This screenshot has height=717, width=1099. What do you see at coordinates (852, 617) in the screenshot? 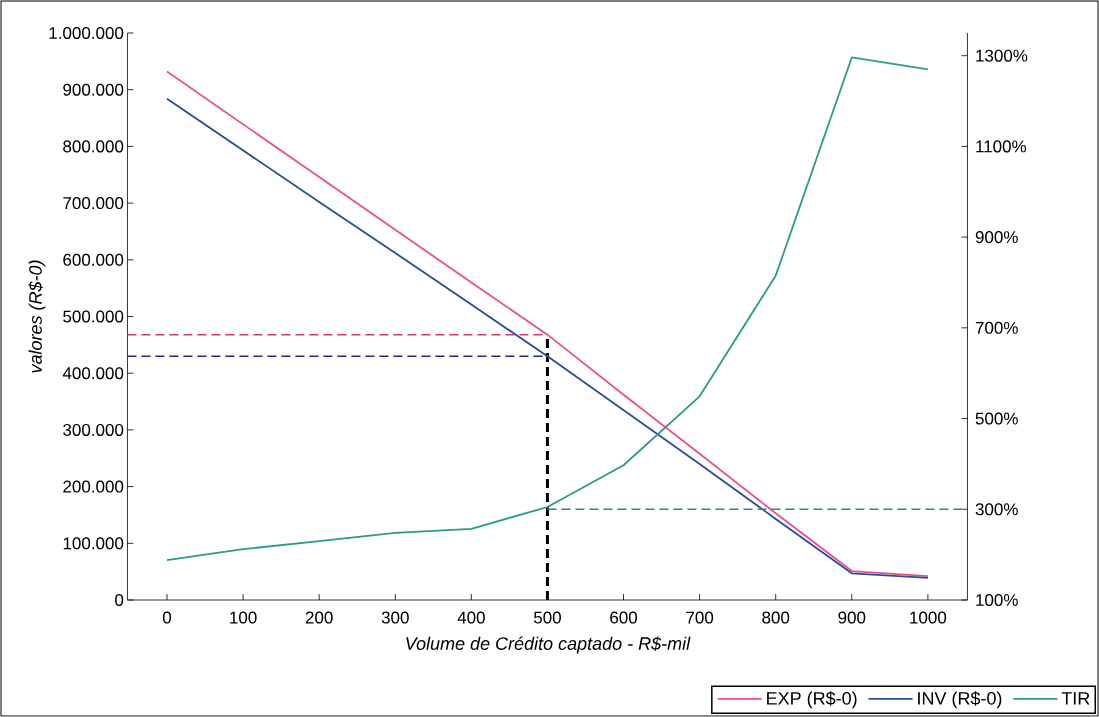
I see `x-tick-label: 900` at bounding box center [852, 617].